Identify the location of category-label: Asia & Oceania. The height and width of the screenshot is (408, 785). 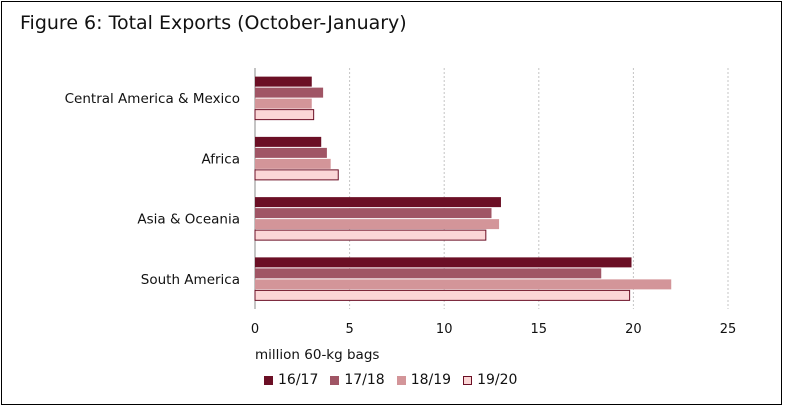
(188, 220).